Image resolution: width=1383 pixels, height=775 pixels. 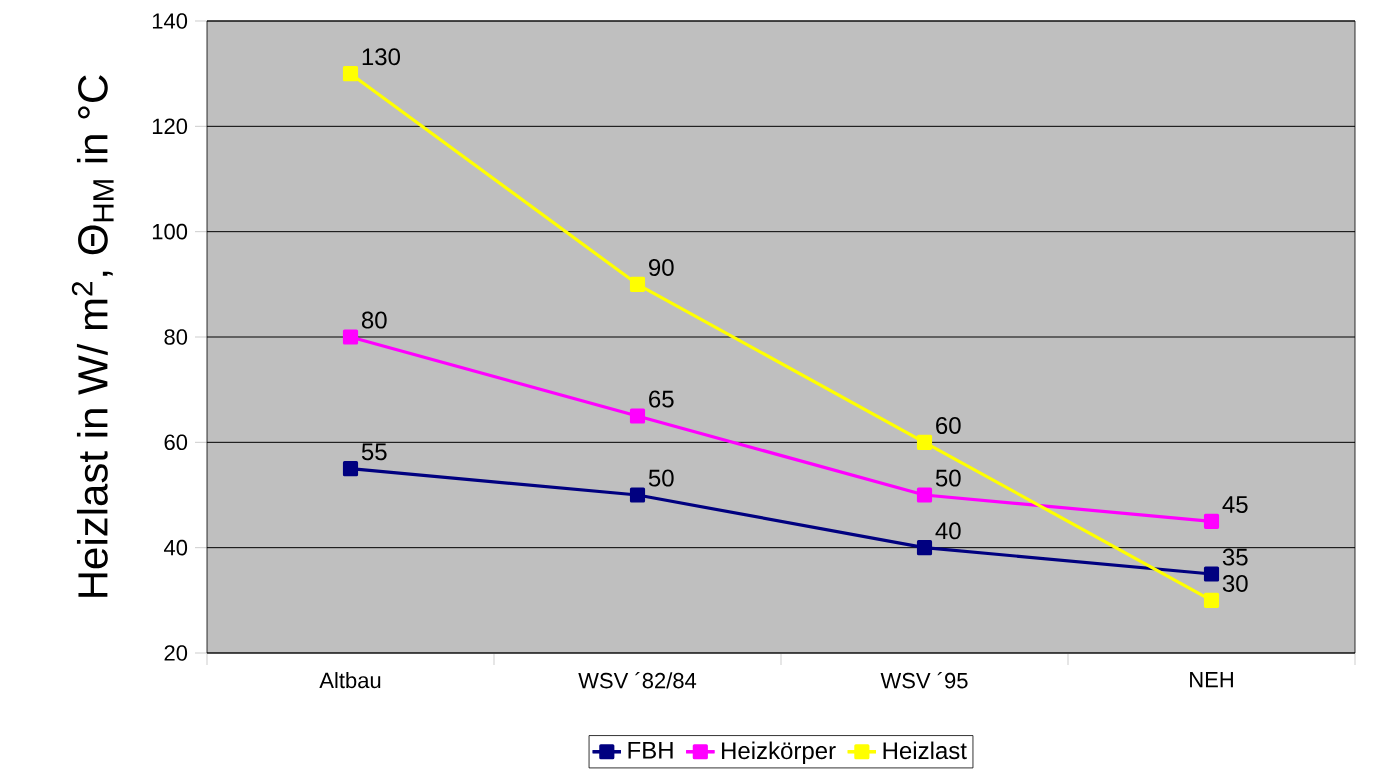 What do you see at coordinates (637, 680) in the screenshot?
I see `x-tick-label: WSV ´82/84` at bounding box center [637, 680].